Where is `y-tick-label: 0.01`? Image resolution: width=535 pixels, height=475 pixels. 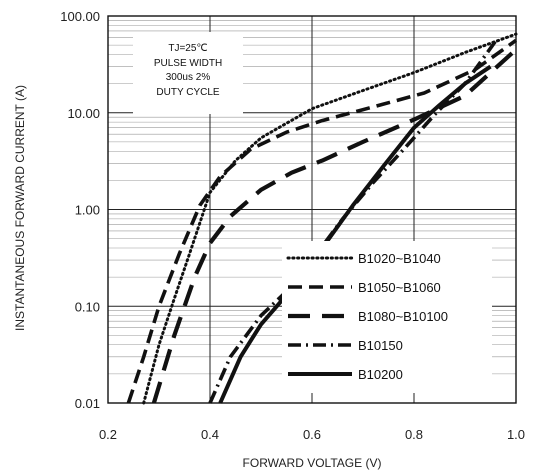
y-tick-label: 0.01 is located at coordinates (87, 403).